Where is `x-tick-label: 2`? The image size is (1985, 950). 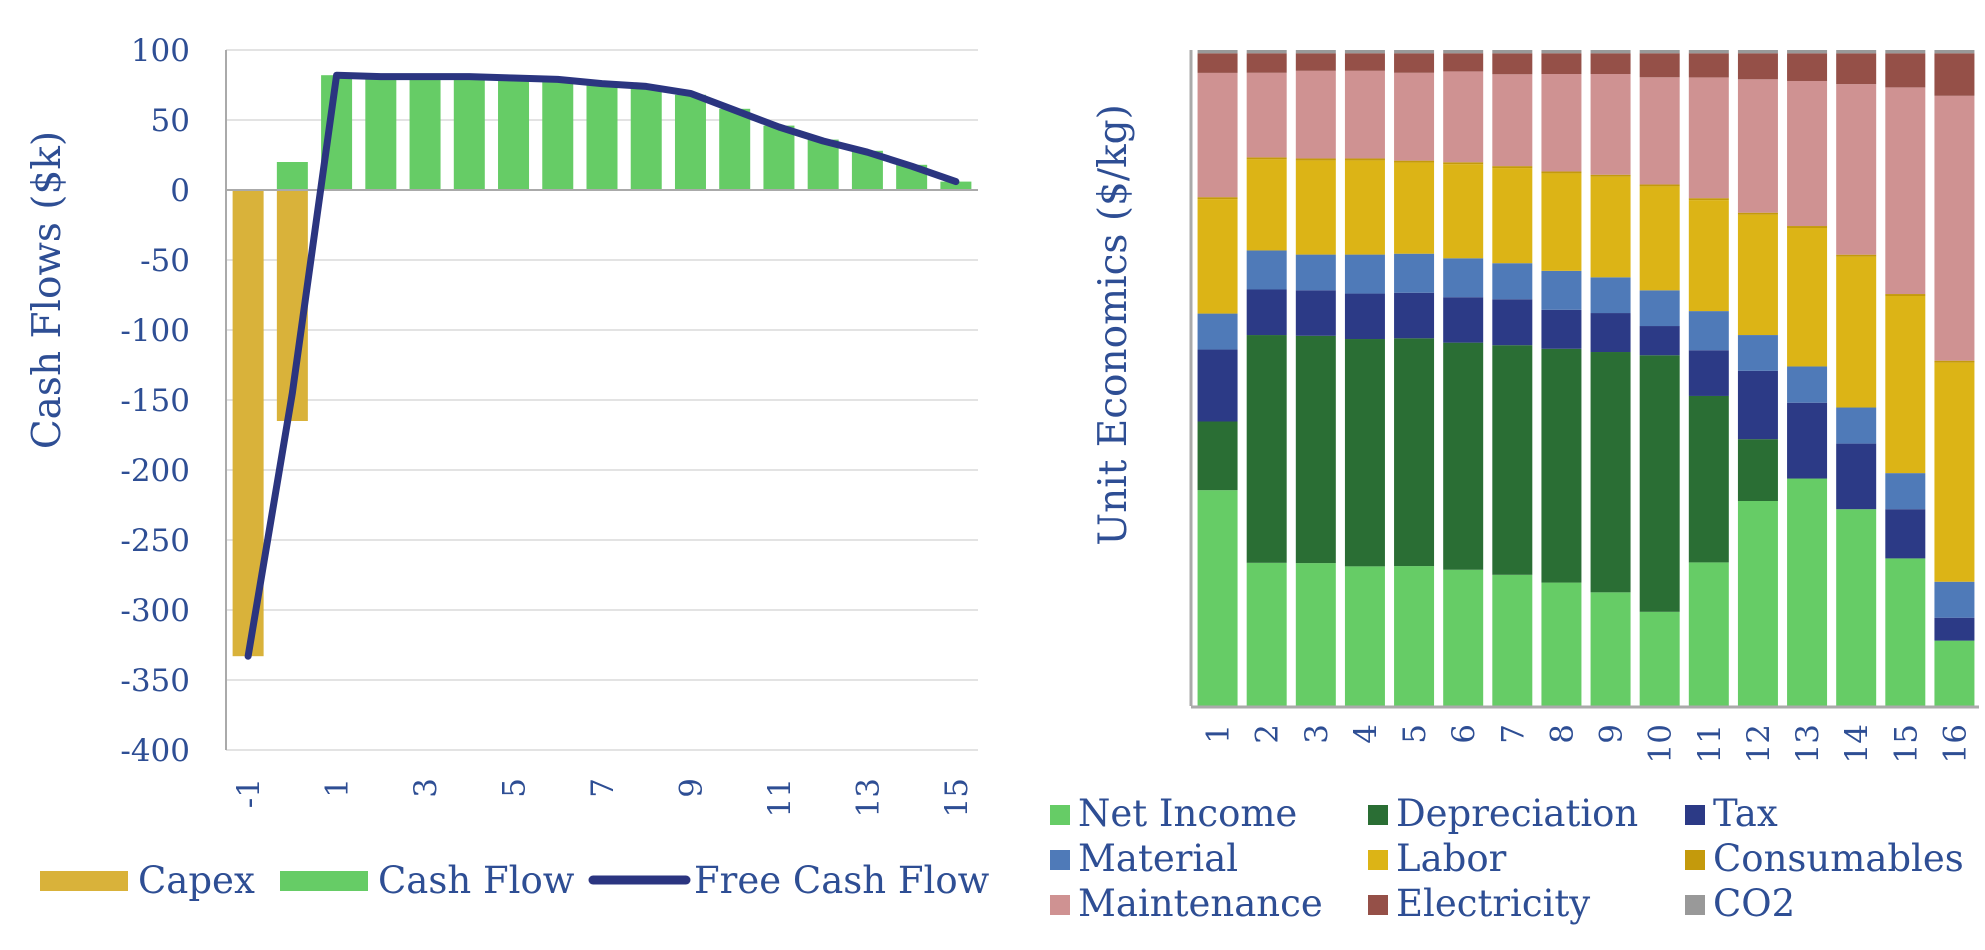
x-tick-label: 2 is located at coordinates (1268, 734).